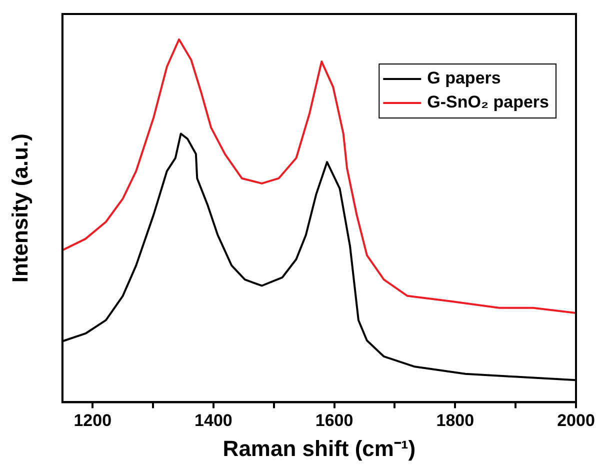 The width and height of the screenshot is (608, 467). What do you see at coordinates (576, 420) in the screenshot?
I see `x-tick-label: 2000` at bounding box center [576, 420].